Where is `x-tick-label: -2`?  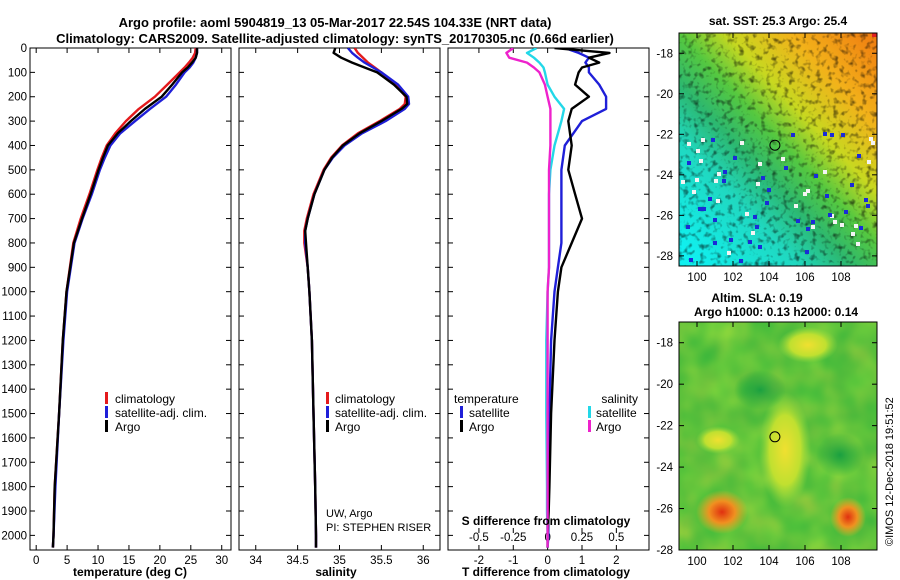
x-tick-label: -2 is located at coordinates (479, 561).